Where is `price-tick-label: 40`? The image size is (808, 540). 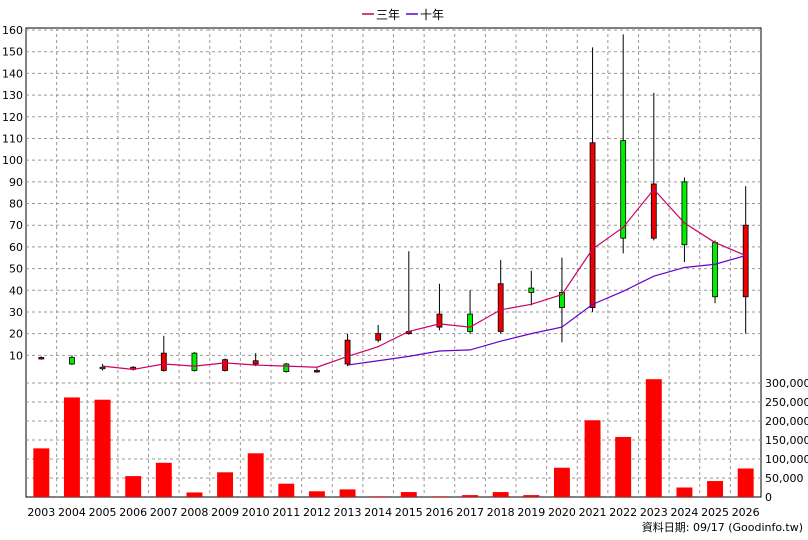
price-tick-label: 40 is located at coordinates (16, 290).